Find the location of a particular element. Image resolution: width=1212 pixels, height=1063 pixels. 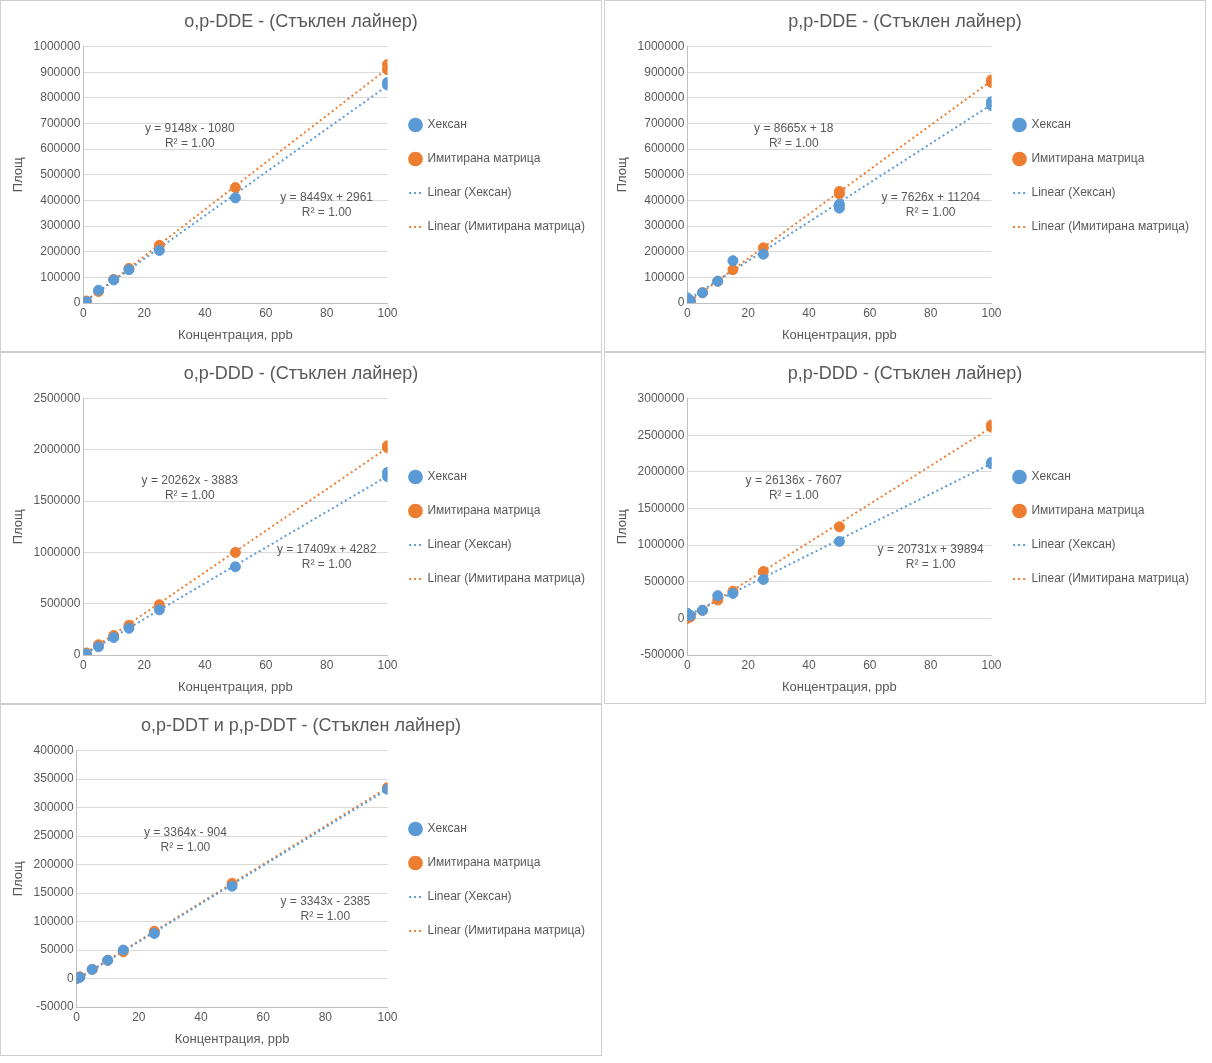

annotation: y = 8449x + 2961 R² = 1.00 is located at coordinates (327, 205).